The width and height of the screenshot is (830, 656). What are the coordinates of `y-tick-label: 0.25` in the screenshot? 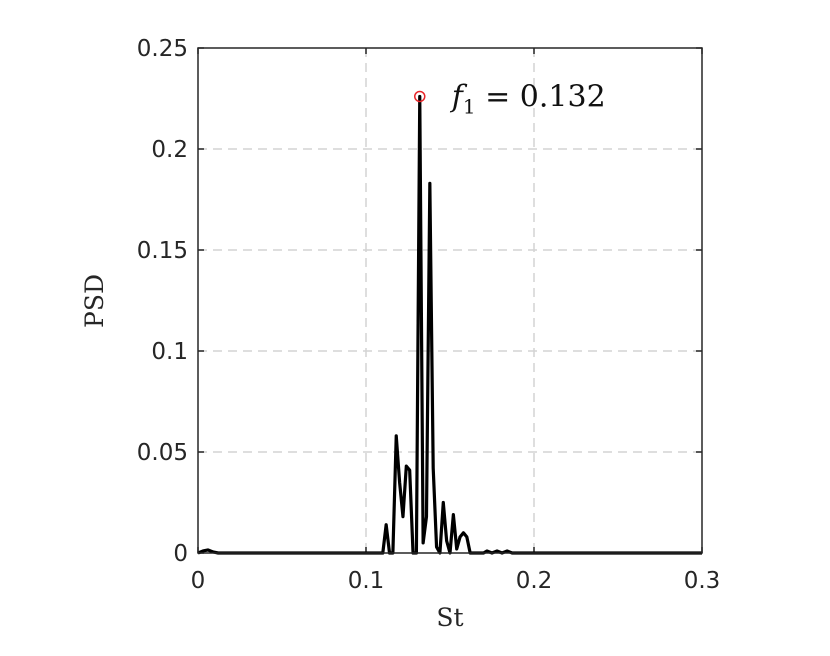 It's located at (162, 49).